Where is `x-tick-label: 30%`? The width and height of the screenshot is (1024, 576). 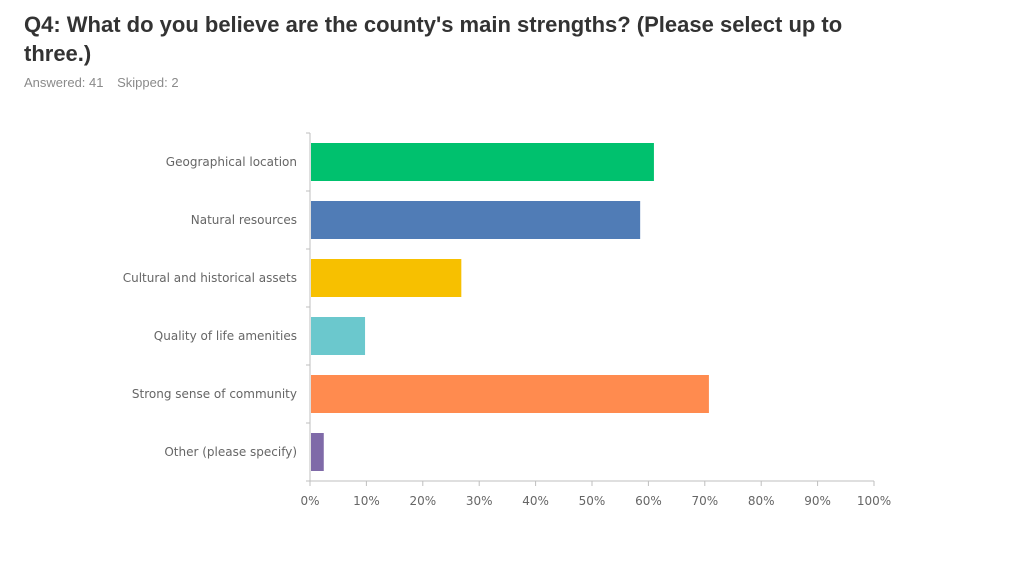
x-tick-label: 30% is located at coordinates (479, 501).